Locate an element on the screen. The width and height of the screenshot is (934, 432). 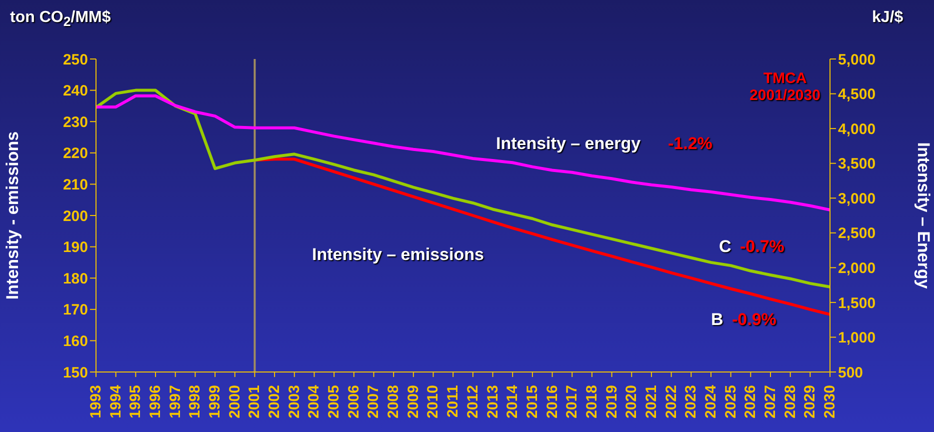
x-tick-label: 1996 is located at coordinates (155, 401).